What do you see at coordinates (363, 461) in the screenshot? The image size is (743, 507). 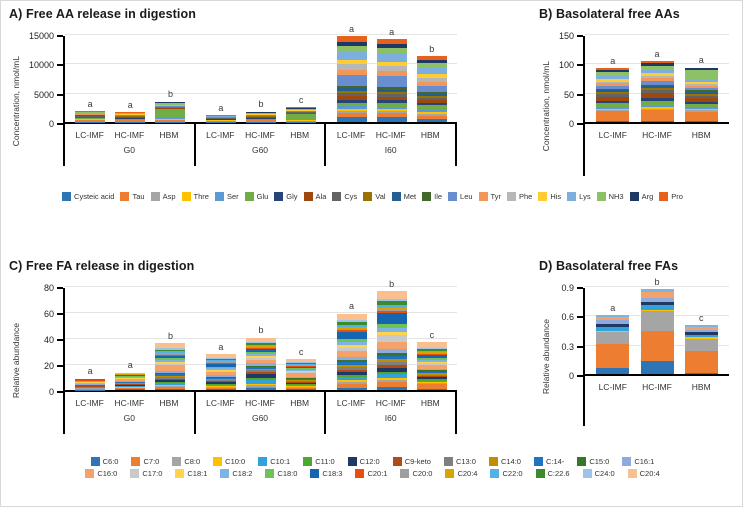 I see `legend-item: C12:0` at bounding box center [363, 461].